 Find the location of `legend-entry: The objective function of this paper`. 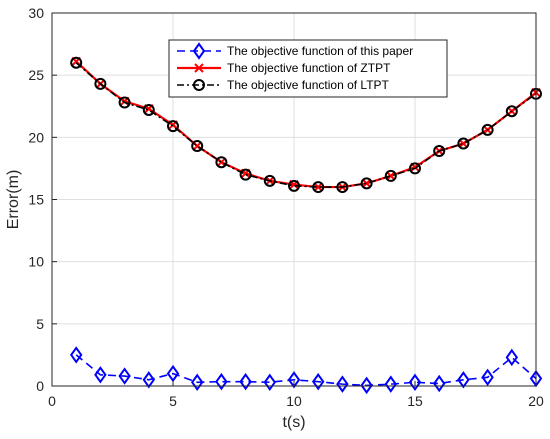

legend-entry: The objective function of this paper is located at coordinates (295, 51).